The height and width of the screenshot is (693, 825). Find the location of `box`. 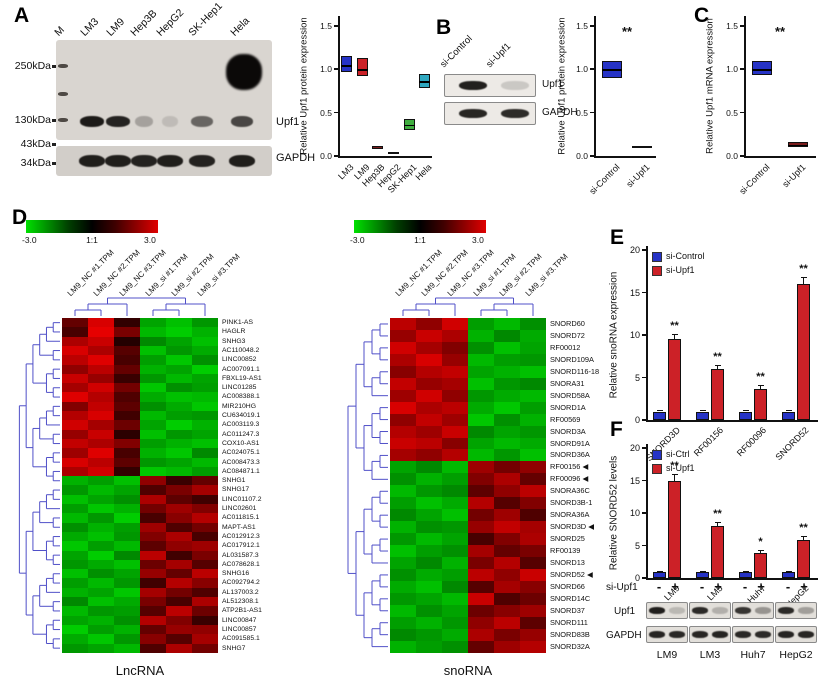

box is located at coordinates (362, 67).